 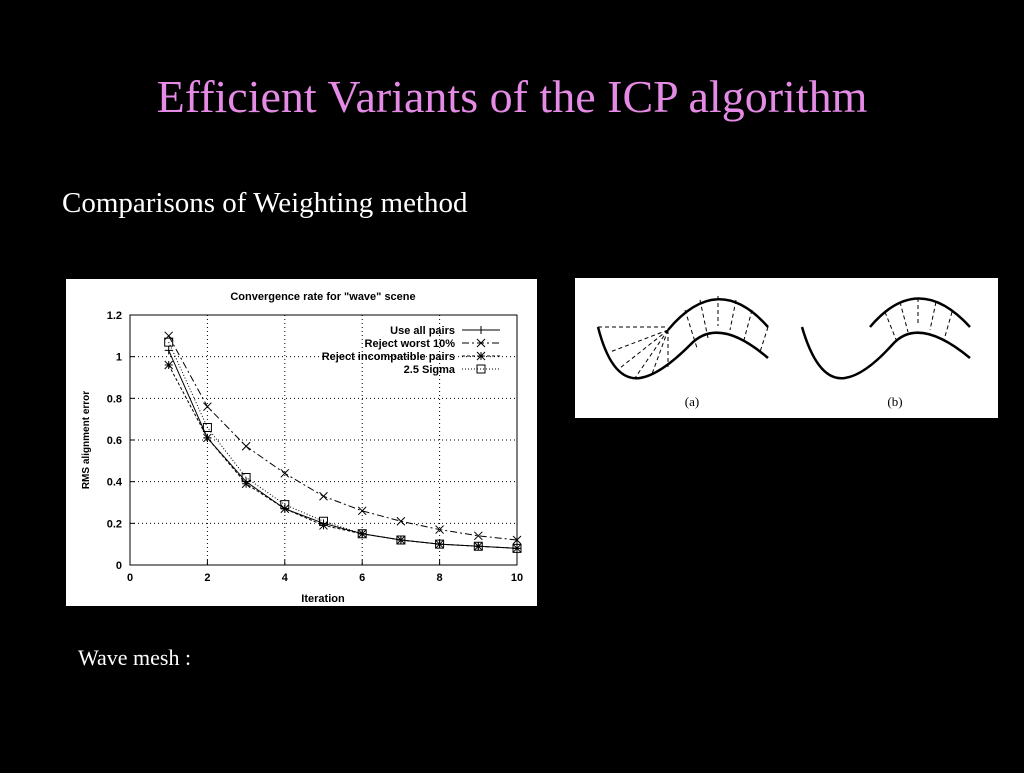 What do you see at coordinates (207, 578) in the screenshot?
I see `x-tick-label: 2` at bounding box center [207, 578].